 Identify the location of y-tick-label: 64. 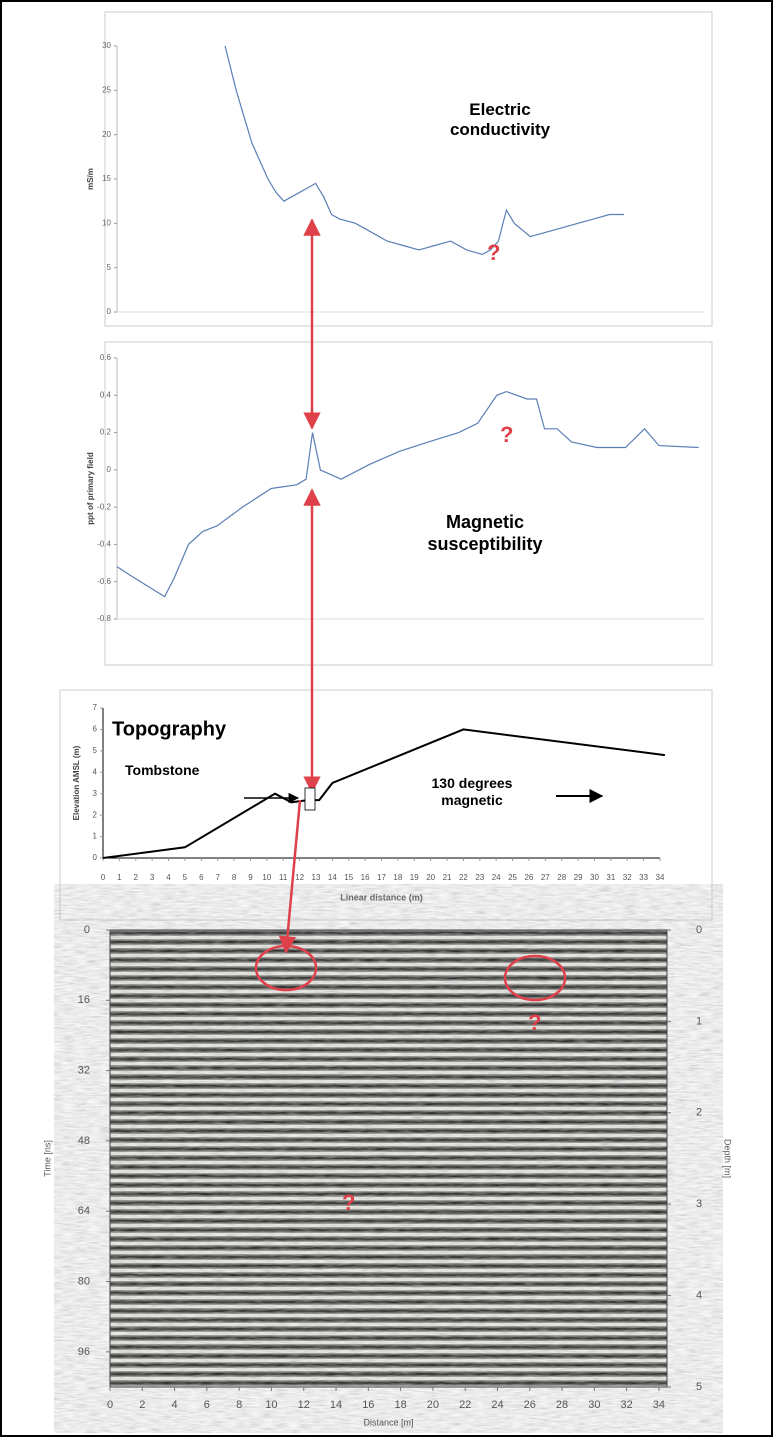
(84, 1211).